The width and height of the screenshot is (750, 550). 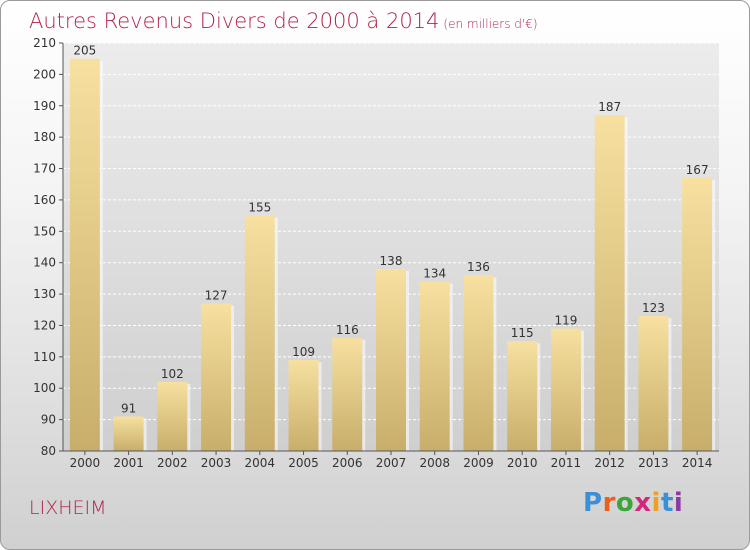 I want to click on bar-2001, so click(x=128, y=433).